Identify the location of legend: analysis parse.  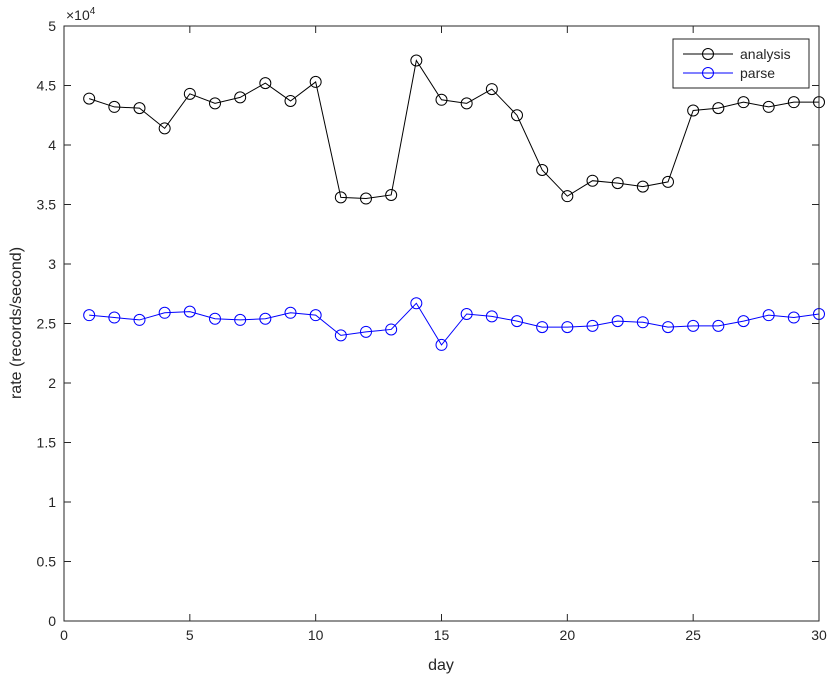
(741, 63).